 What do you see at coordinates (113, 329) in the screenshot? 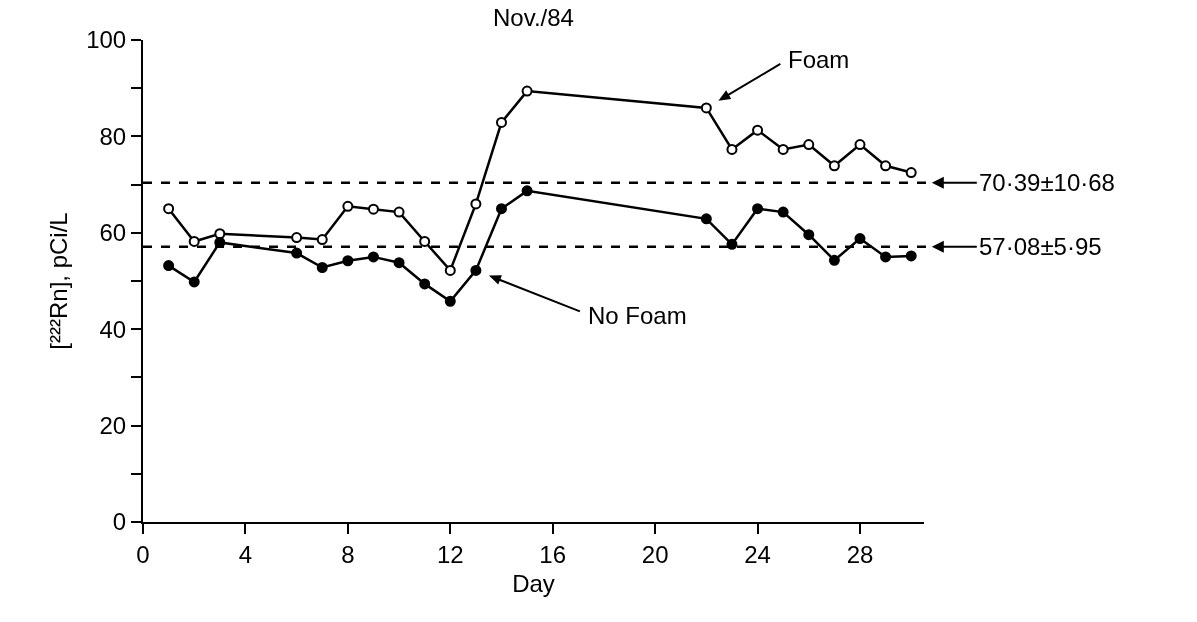
I see `y-tick-label: 40` at bounding box center [113, 329].